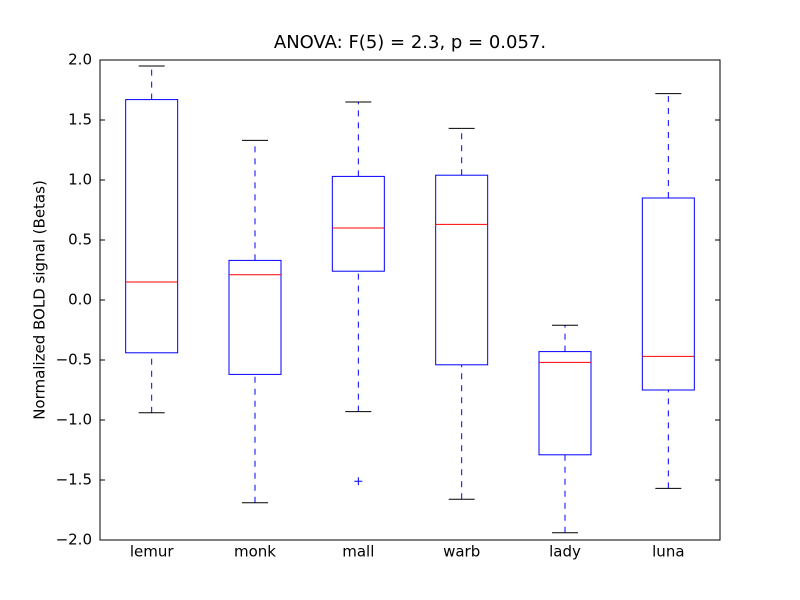  What do you see at coordinates (74, 420) in the screenshot?
I see `y-tick-label: −1.0` at bounding box center [74, 420].